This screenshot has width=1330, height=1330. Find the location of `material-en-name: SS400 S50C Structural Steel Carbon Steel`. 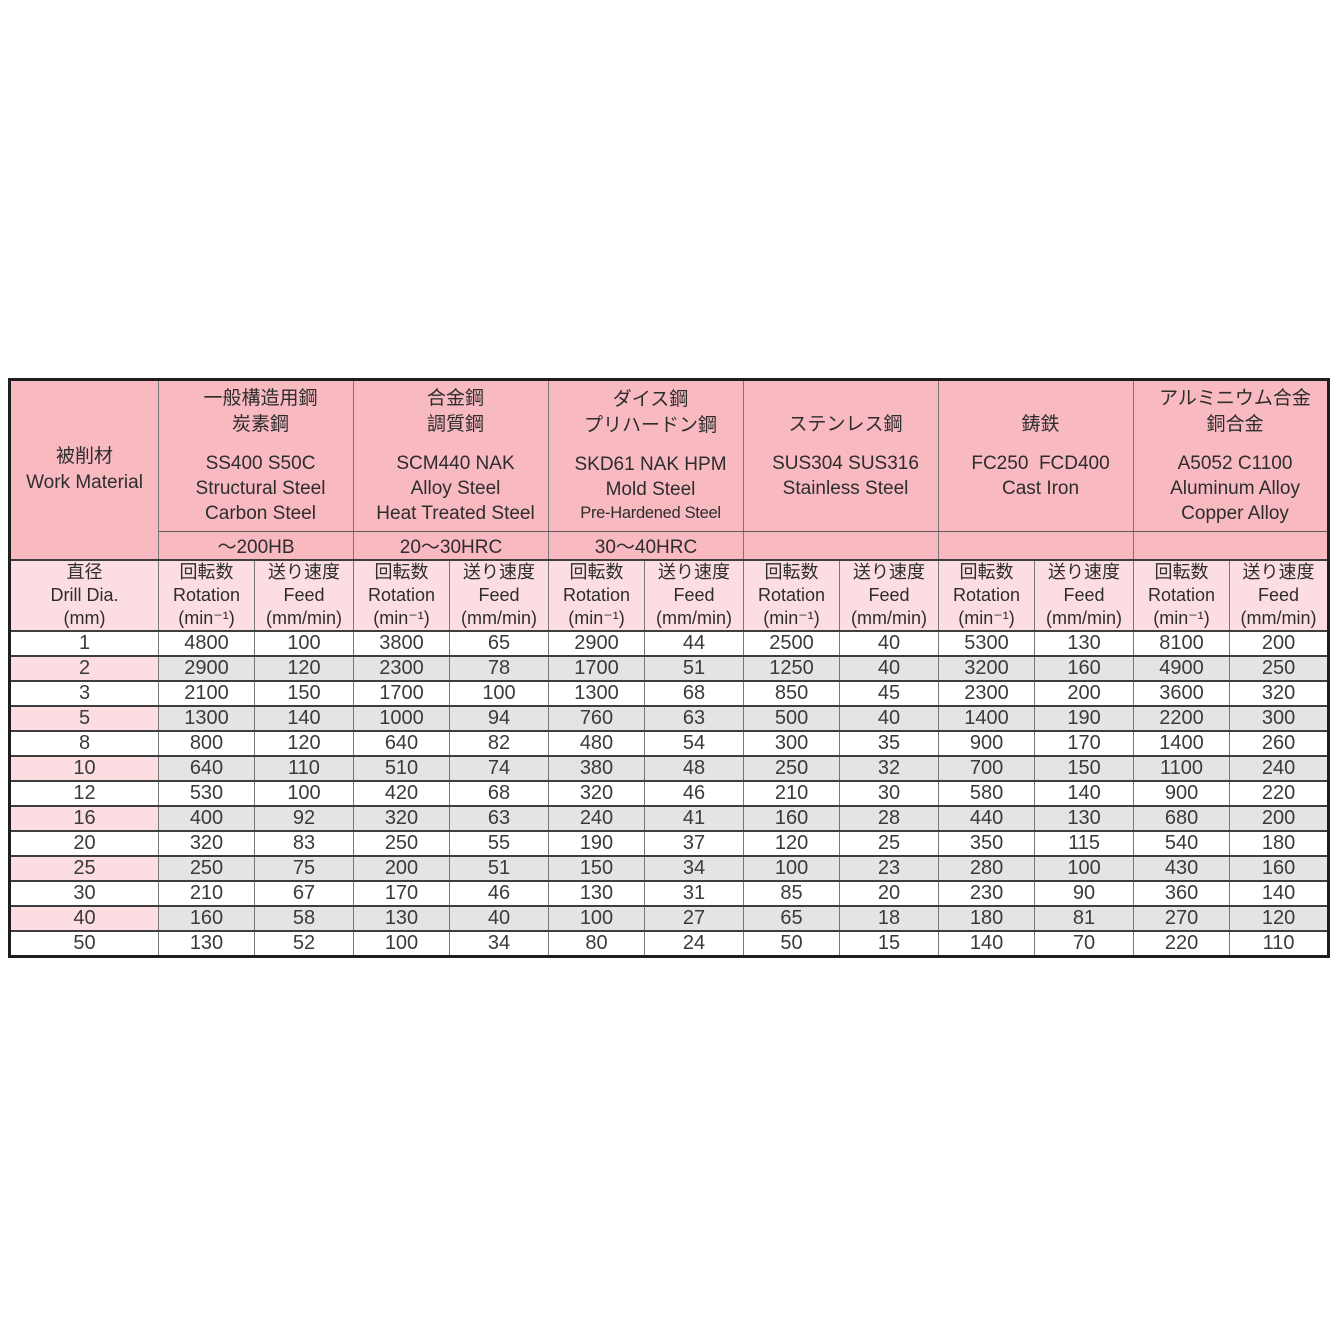

material-en-name: SS400 S50C Structural Steel Carbon Steel is located at coordinates (260, 488).